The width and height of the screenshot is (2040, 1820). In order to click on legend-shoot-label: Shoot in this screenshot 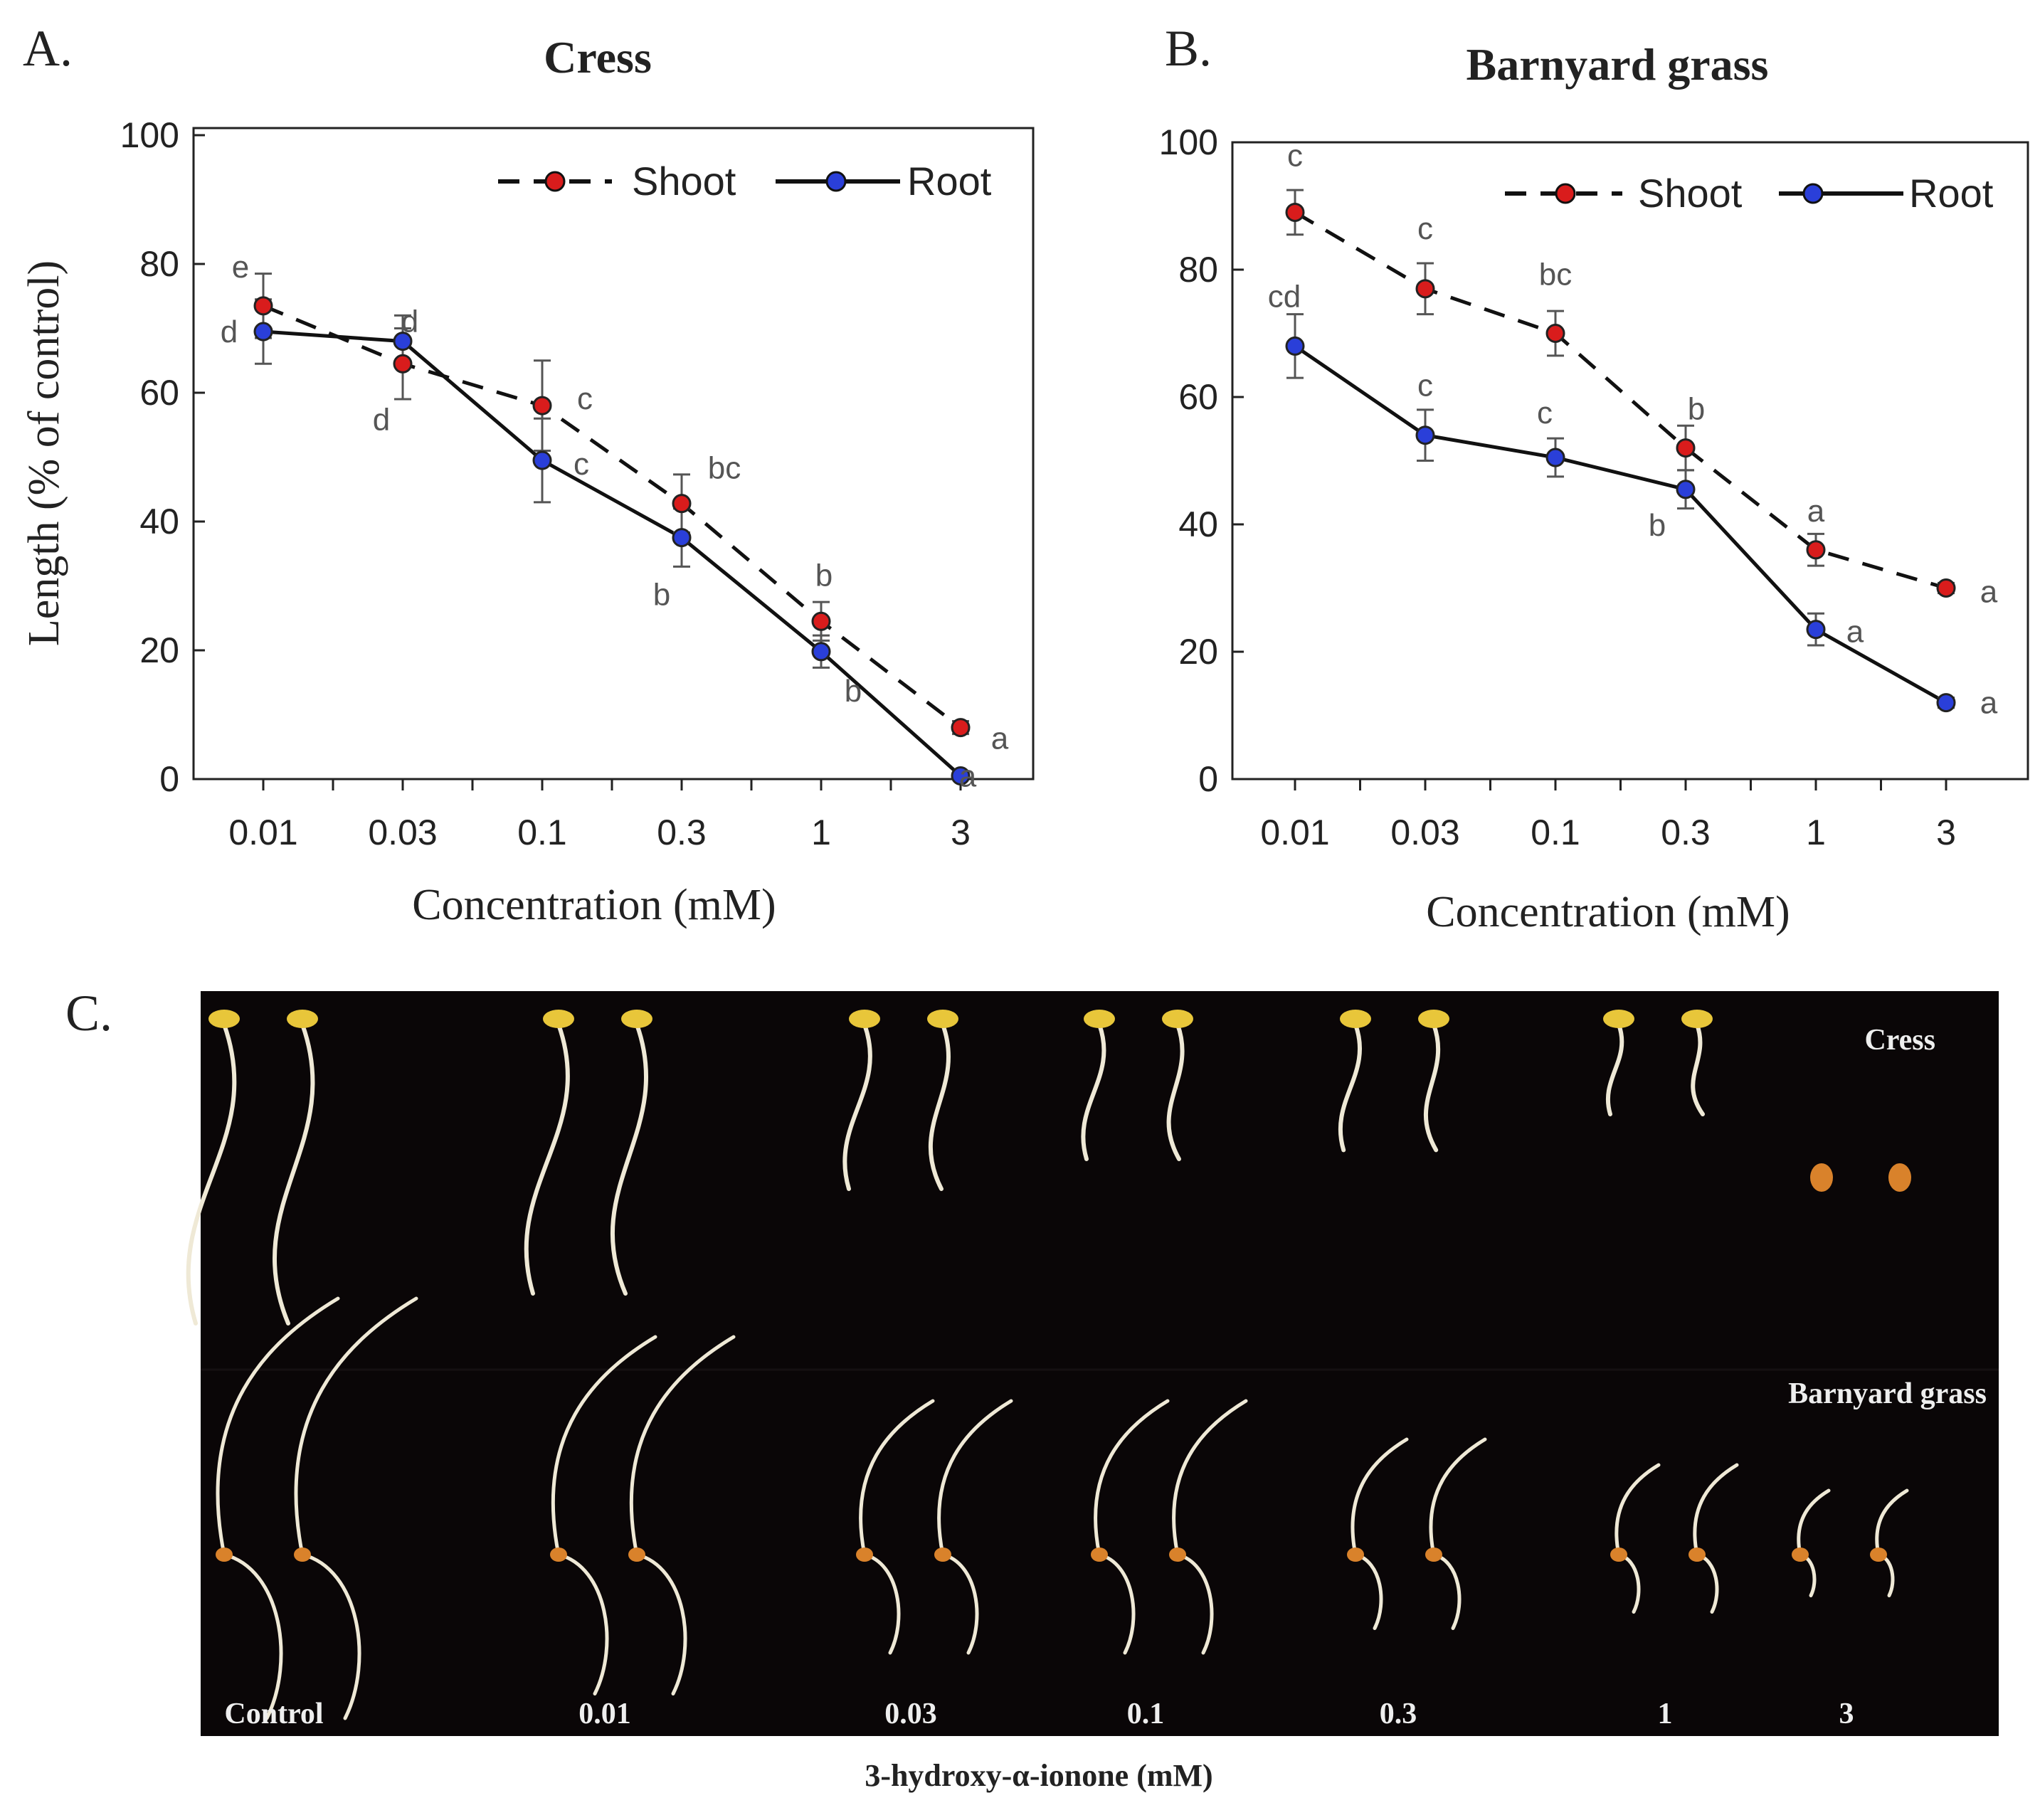, I will do `click(684, 181)`.